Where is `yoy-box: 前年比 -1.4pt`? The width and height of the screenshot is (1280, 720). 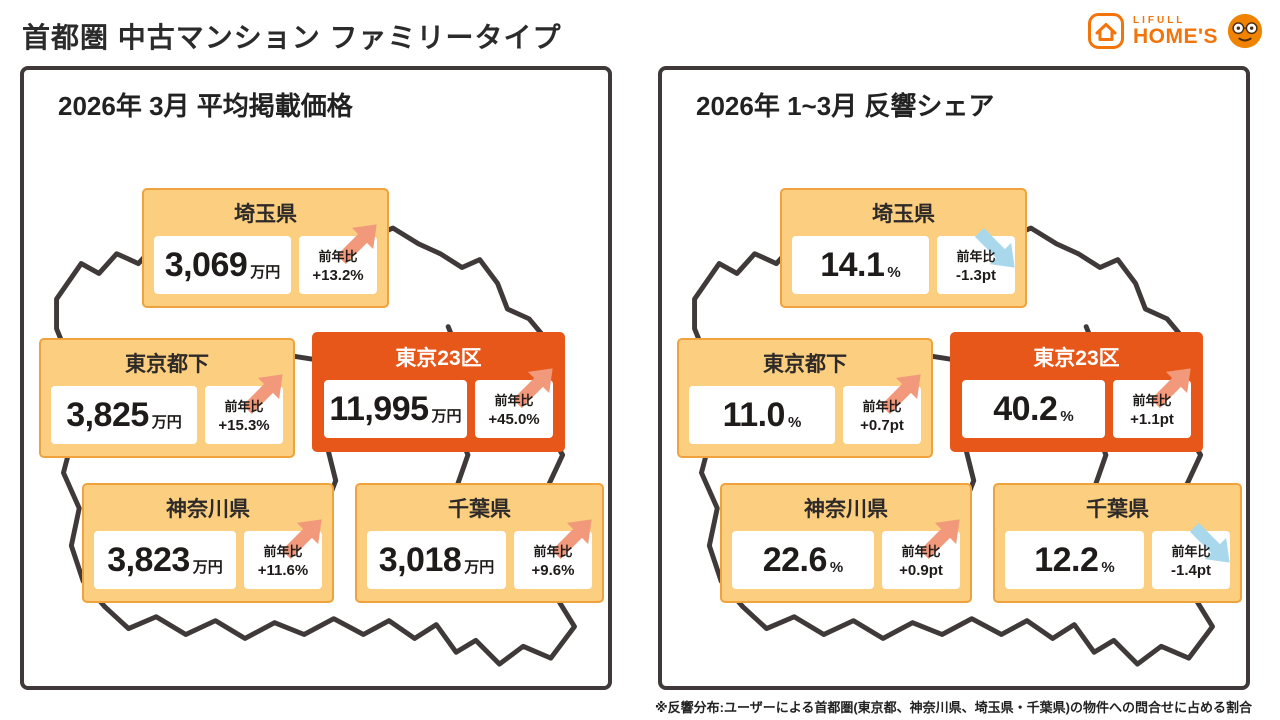
yoy-box: 前年比 -1.4pt is located at coordinates (1191, 555).